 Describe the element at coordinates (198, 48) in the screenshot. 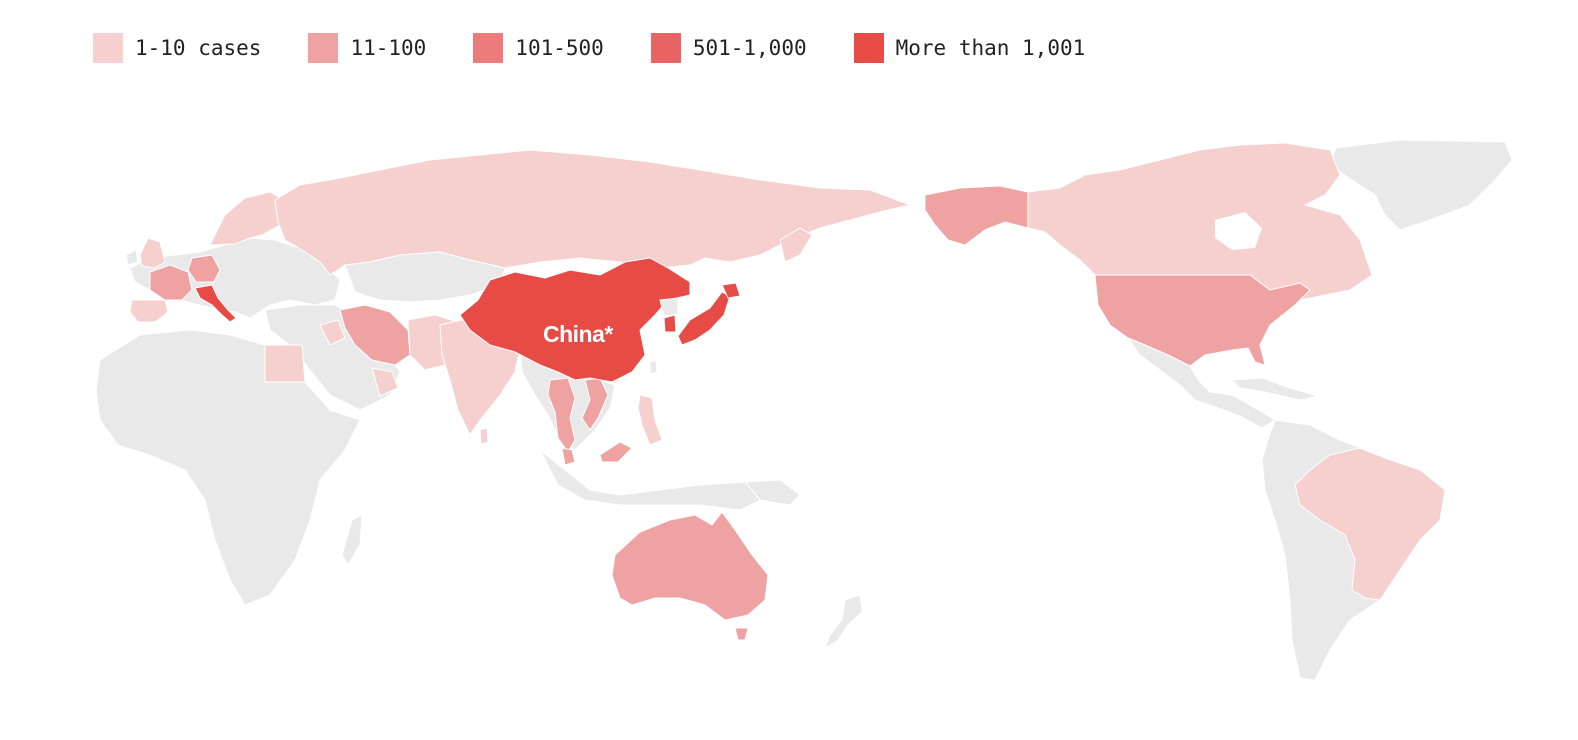

I see `legend-label: 1-10 cases` at that location.